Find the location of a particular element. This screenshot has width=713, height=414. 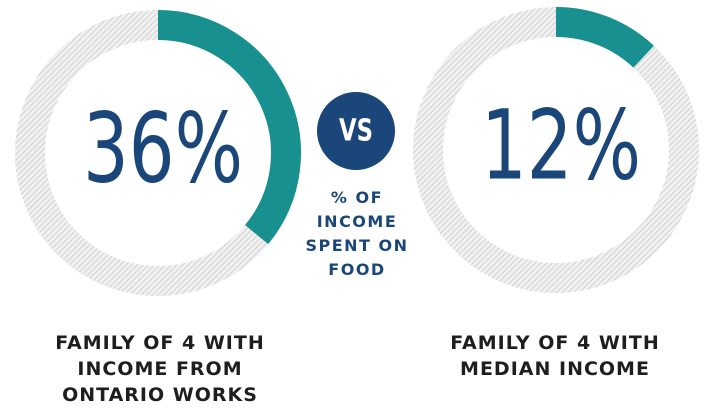

value-label: 36% is located at coordinates (163, 148).